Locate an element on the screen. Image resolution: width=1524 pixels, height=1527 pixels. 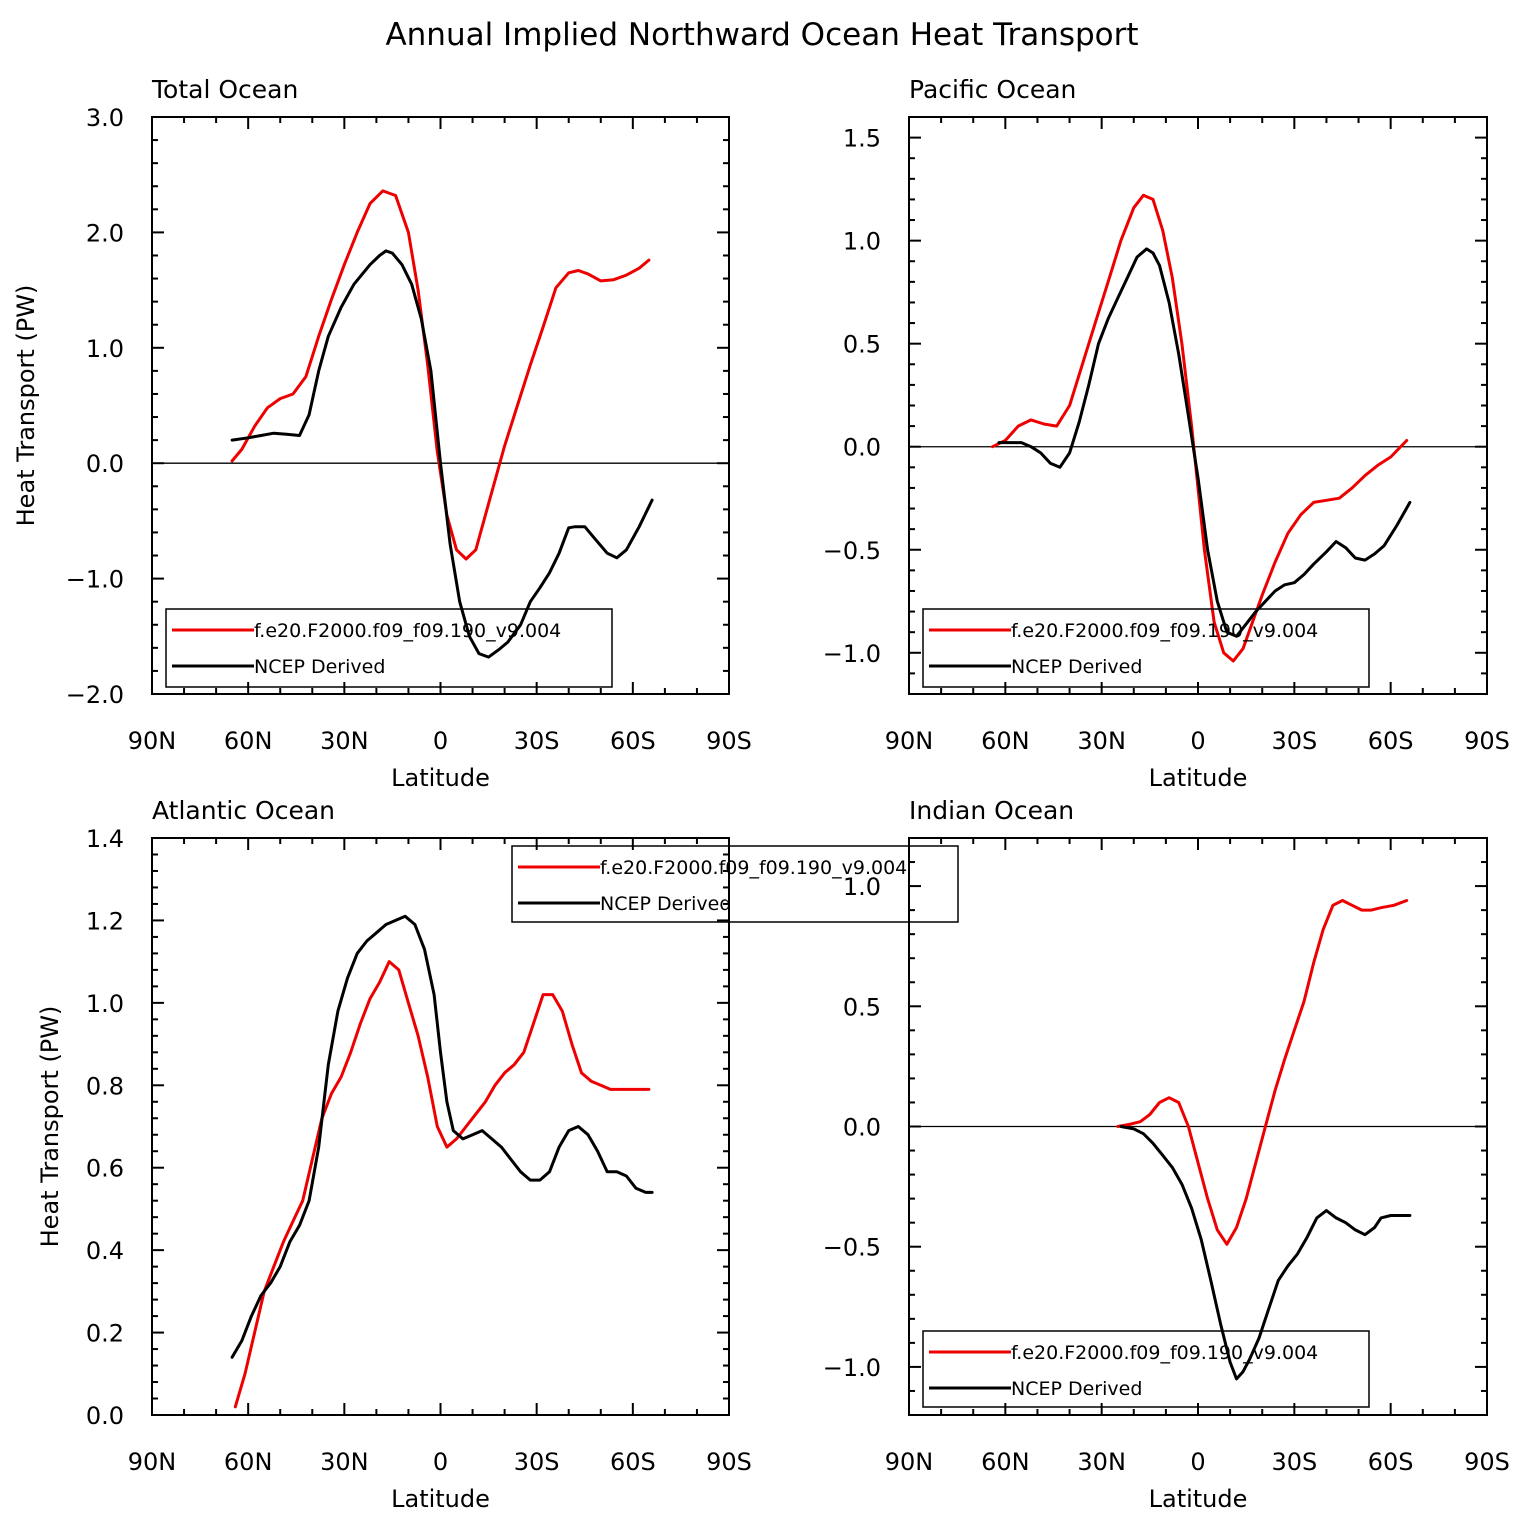
panel-title: Total Ocean is located at coordinates (224, 89).